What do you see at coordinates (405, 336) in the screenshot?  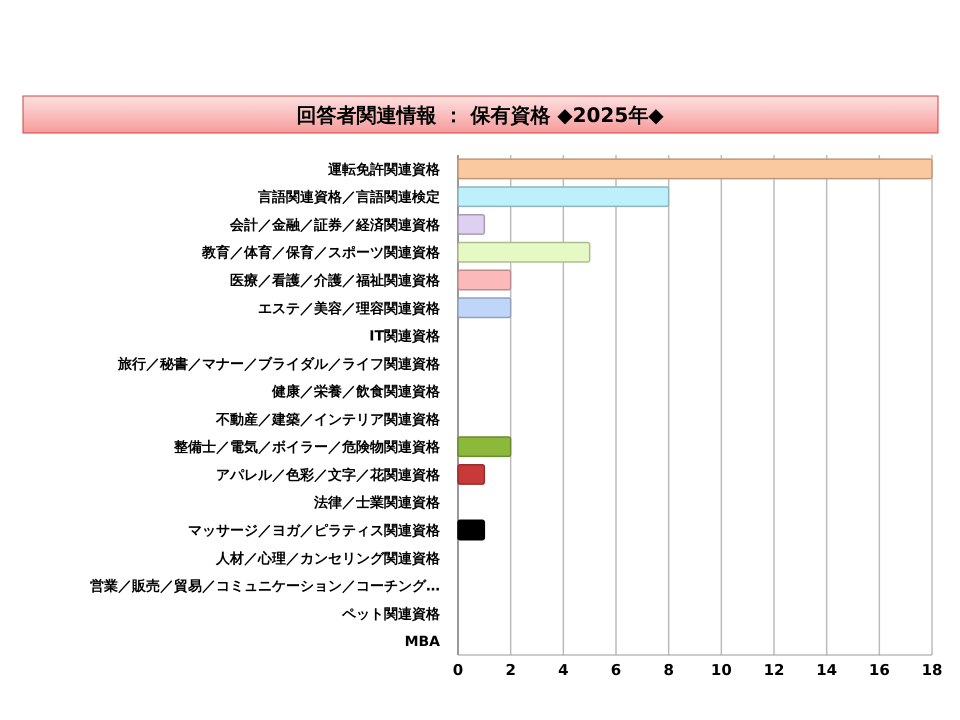 I see `y-tick-label: IT関連資格` at bounding box center [405, 336].